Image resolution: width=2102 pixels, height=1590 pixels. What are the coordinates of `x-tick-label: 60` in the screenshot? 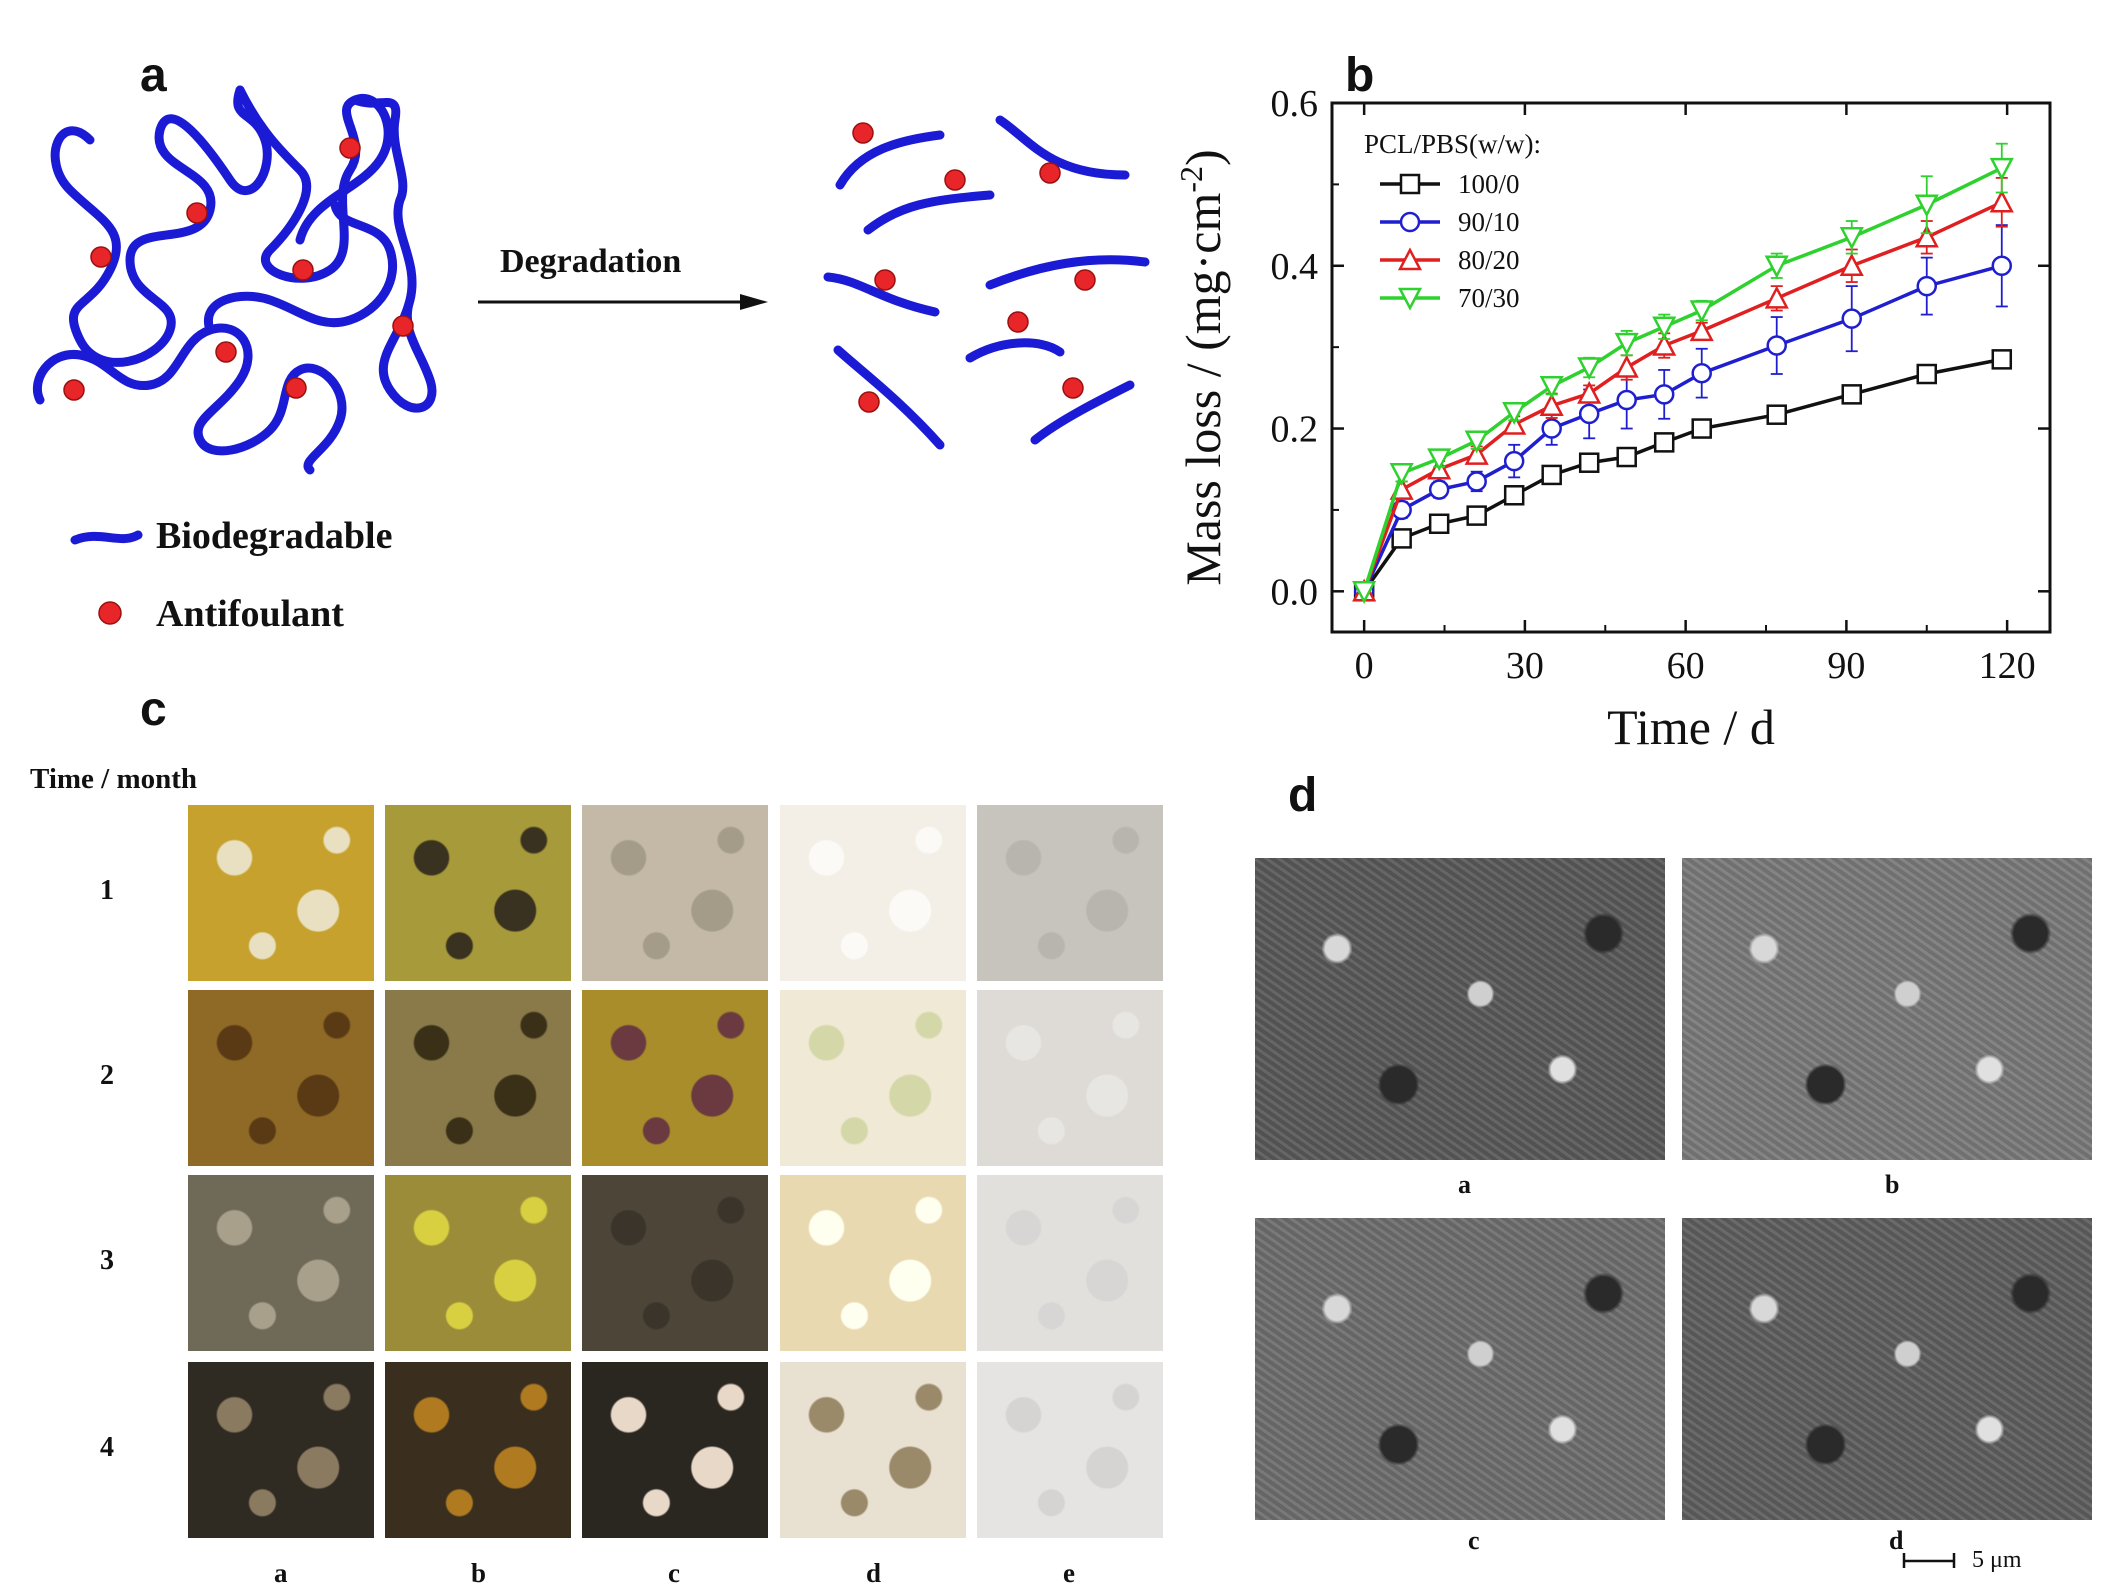 It's located at (1686, 666).